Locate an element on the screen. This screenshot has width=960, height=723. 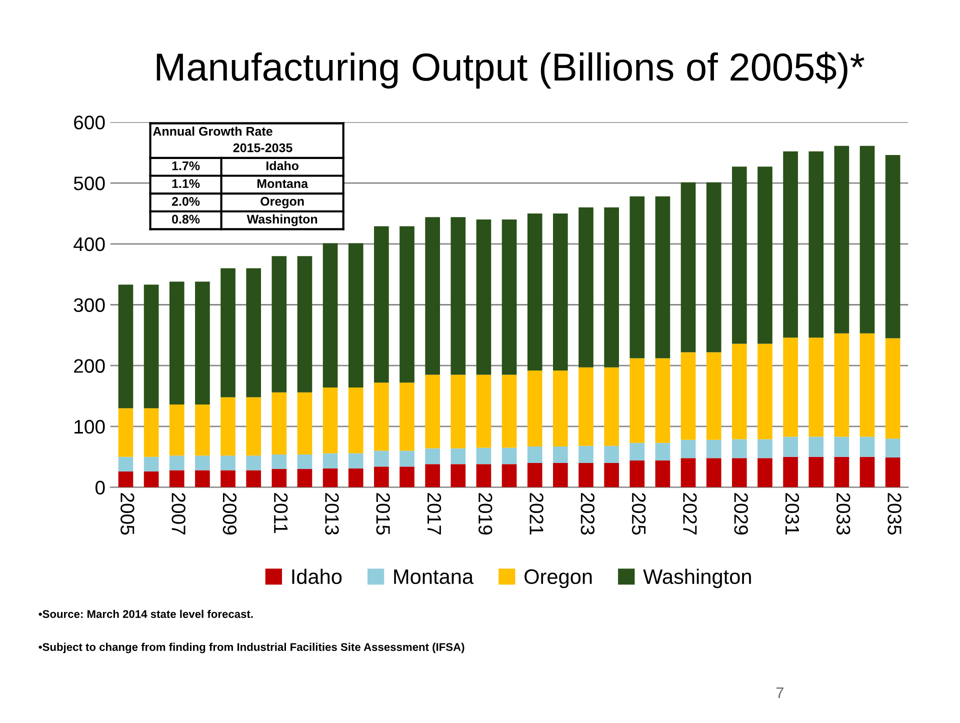
y-tick-label: 300 is located at coordinates (89, 305).